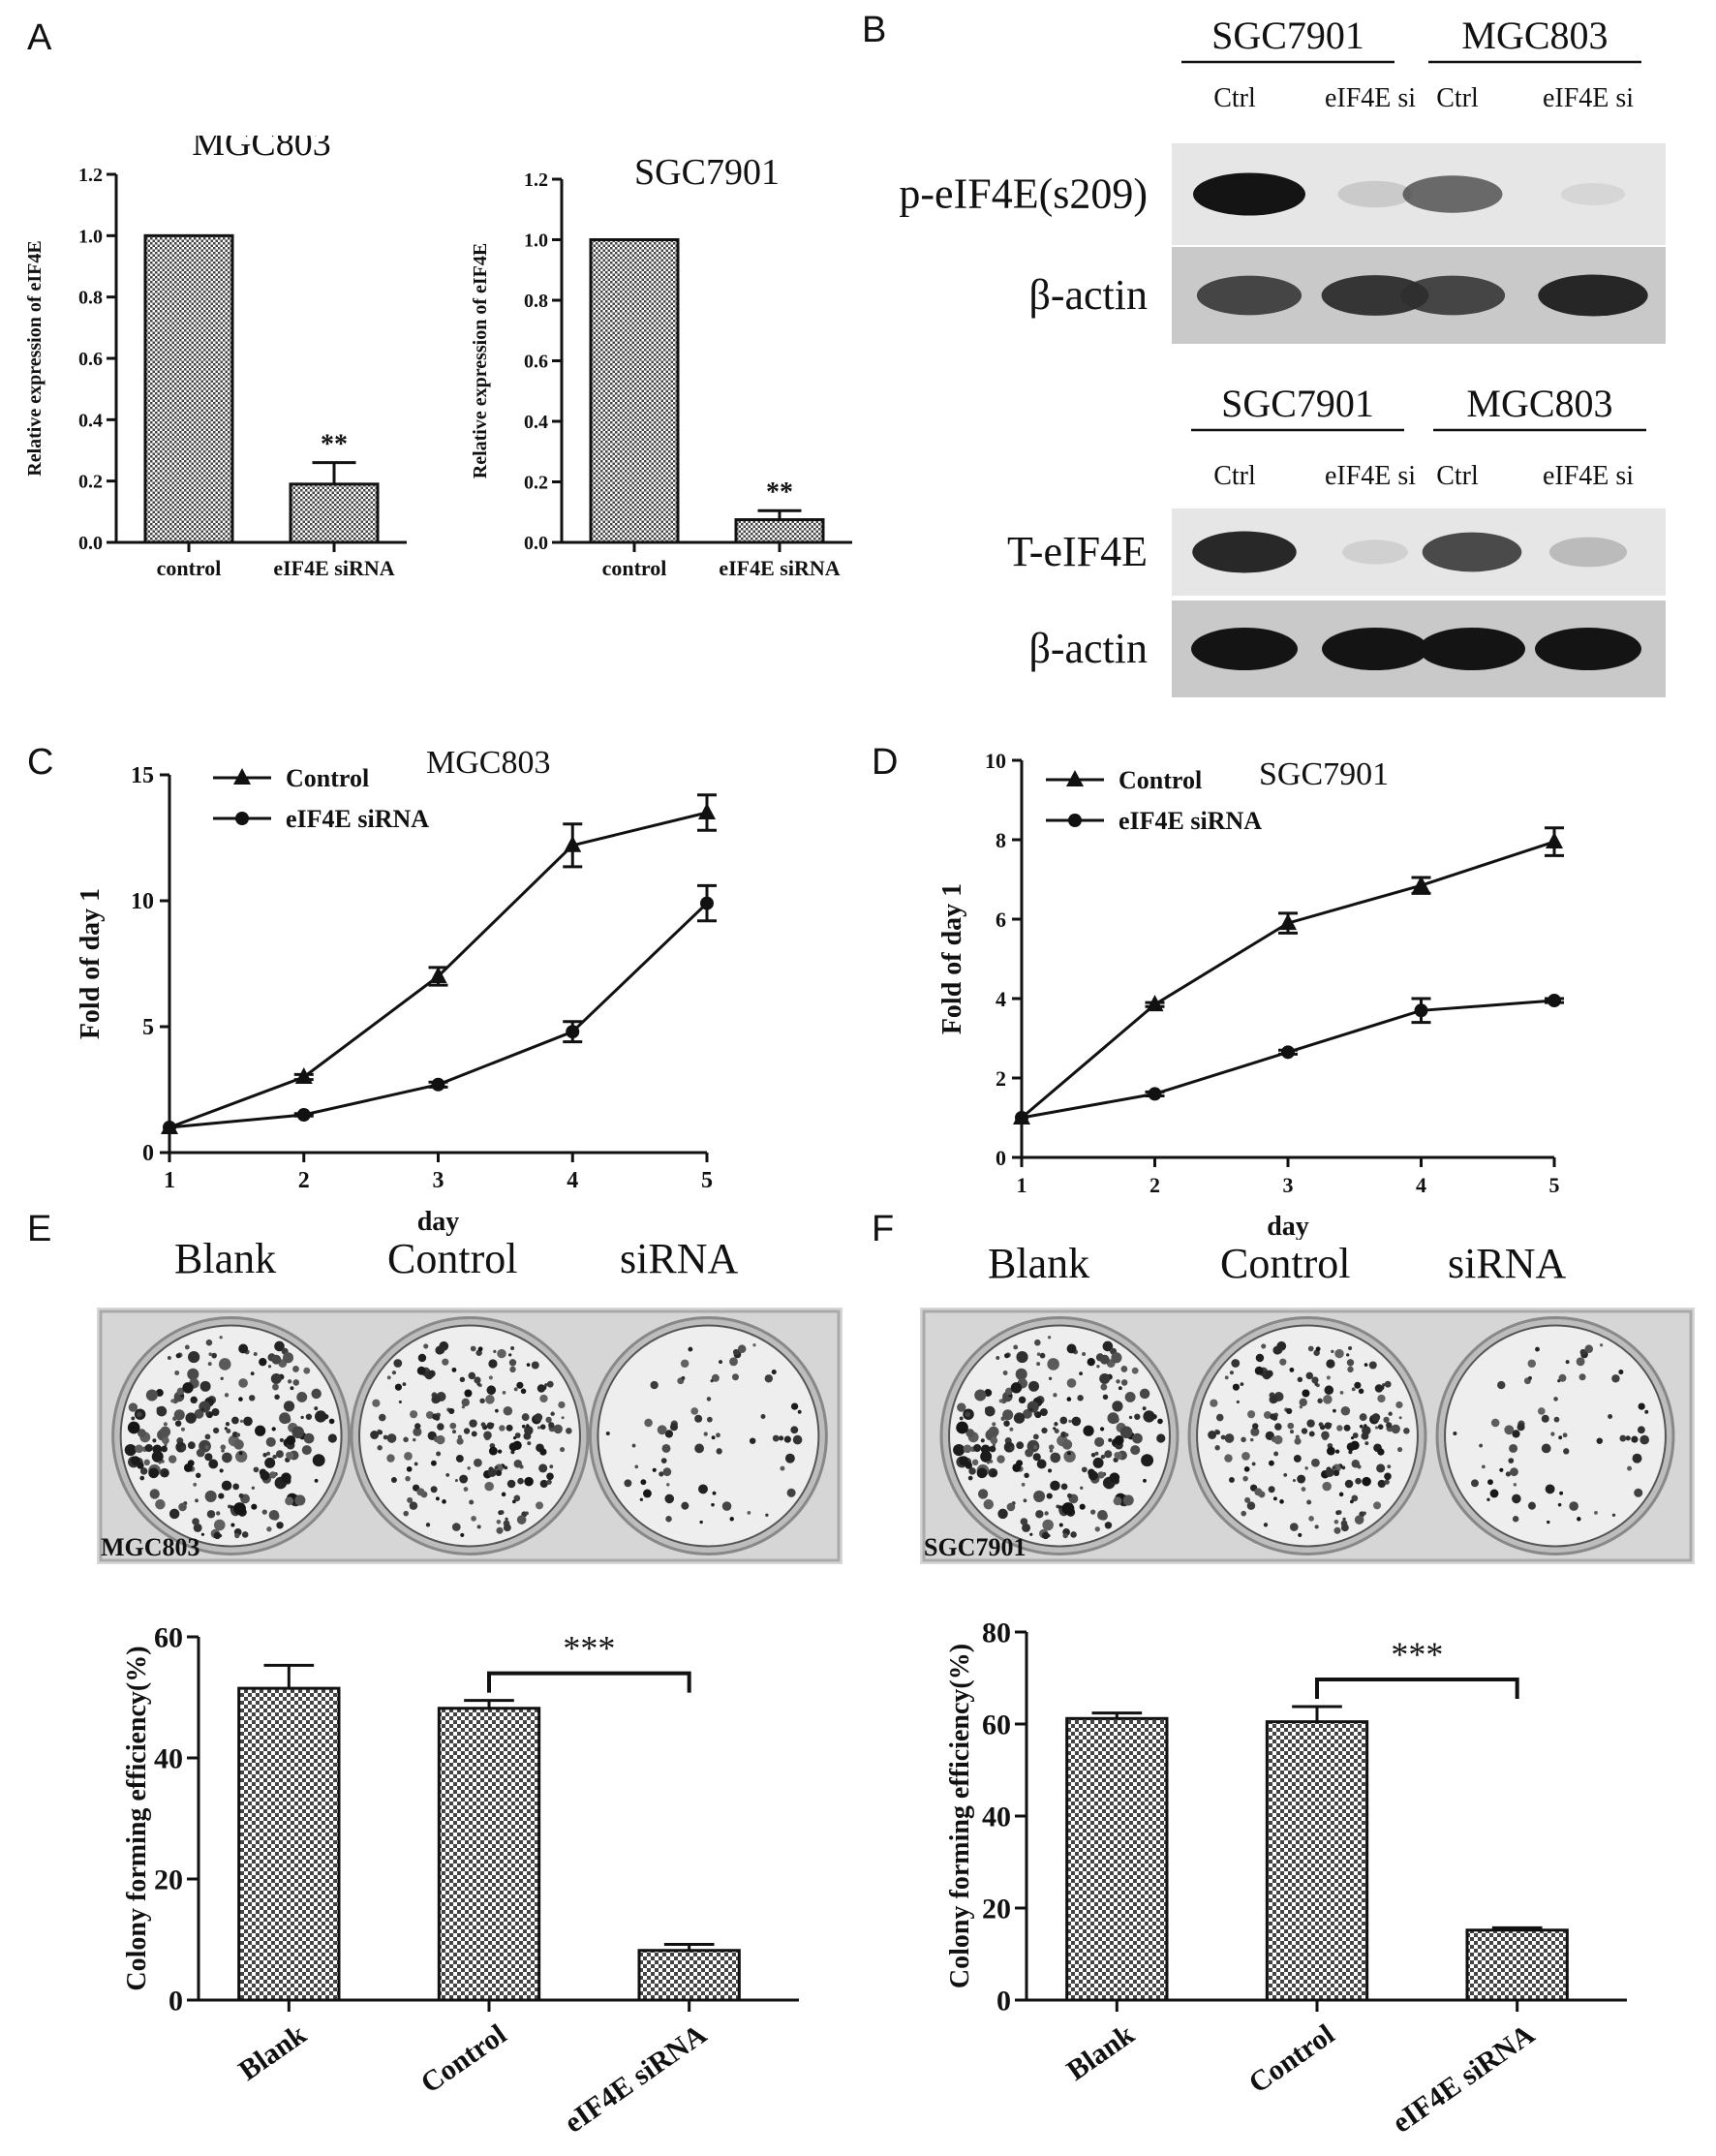 Image resolution: width=1716 pixels, height=2156 pixels. Describe the element at coordinates (261, 150) in the screenshot. I see `chart-title: MGC803` at that location.